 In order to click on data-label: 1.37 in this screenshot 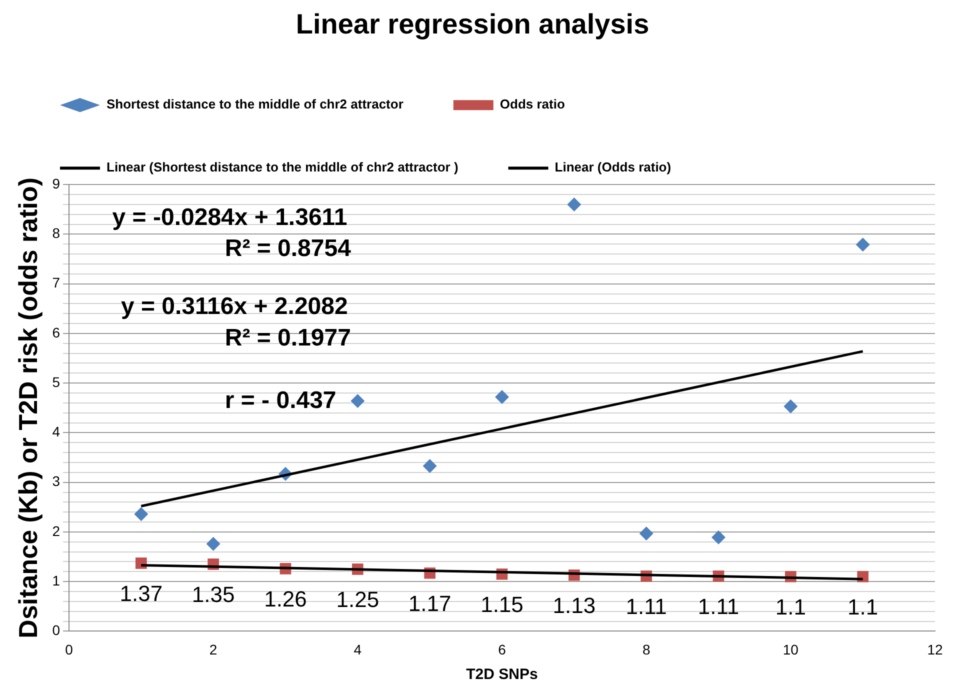, I will do `click(141, 593)`.